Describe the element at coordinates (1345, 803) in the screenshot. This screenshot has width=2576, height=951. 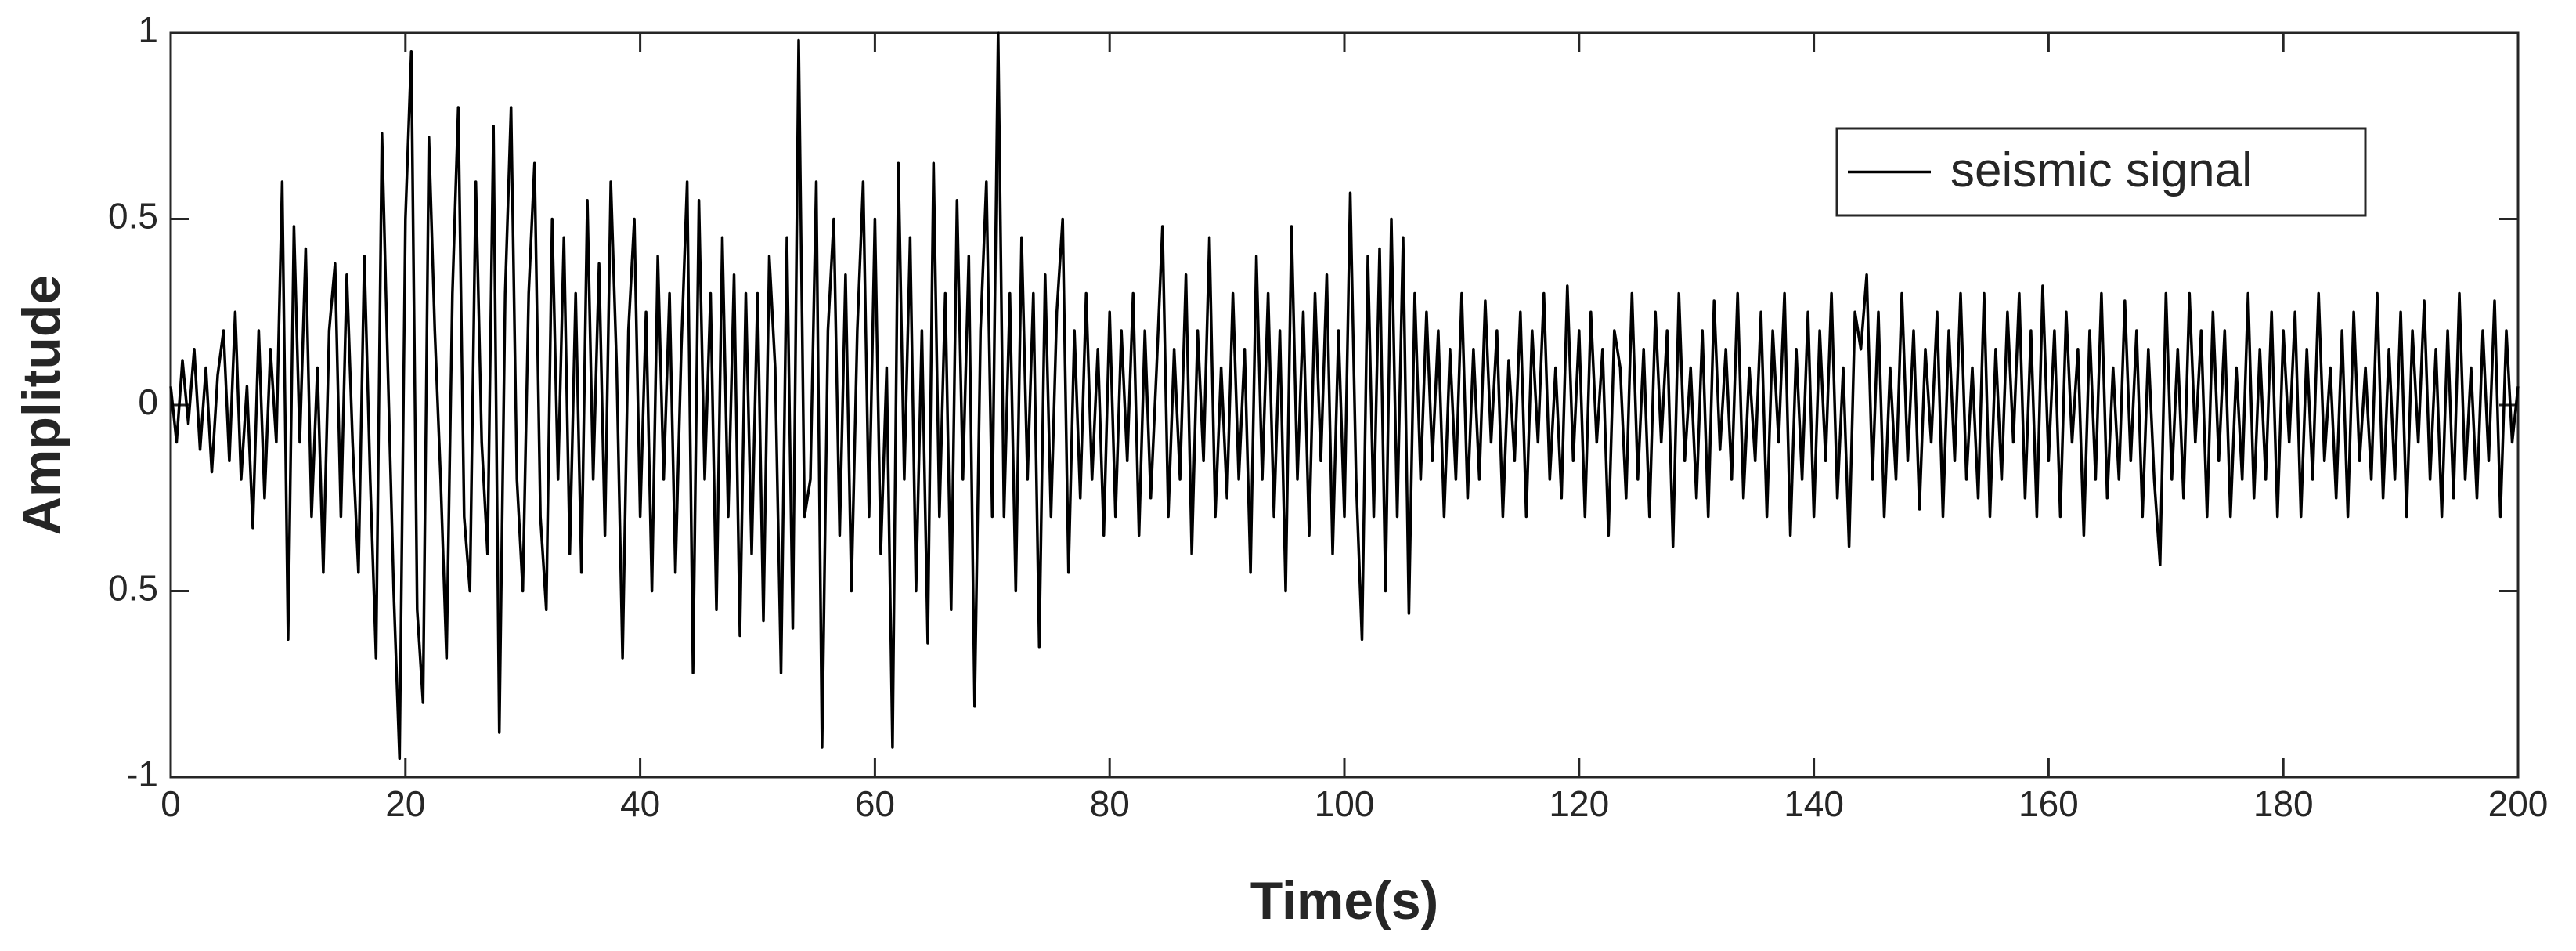
I see `x-tick-label: 100` at that location.